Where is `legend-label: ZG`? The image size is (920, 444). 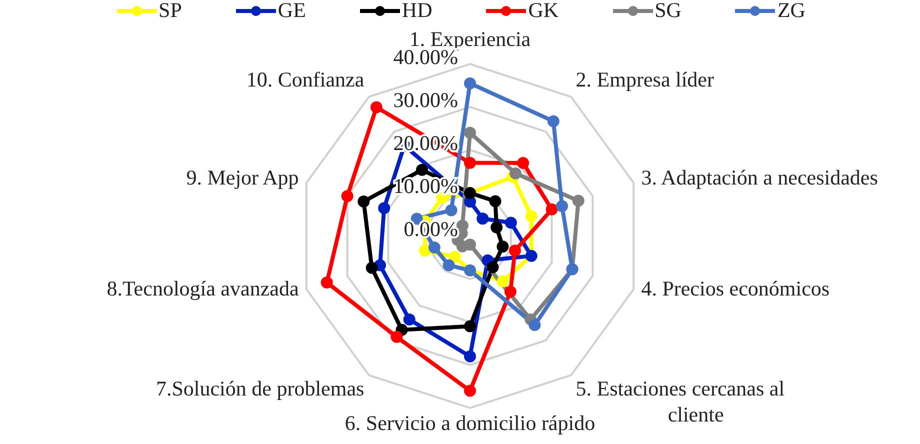 legend-label: ZG is located at coordinates (791, 11).